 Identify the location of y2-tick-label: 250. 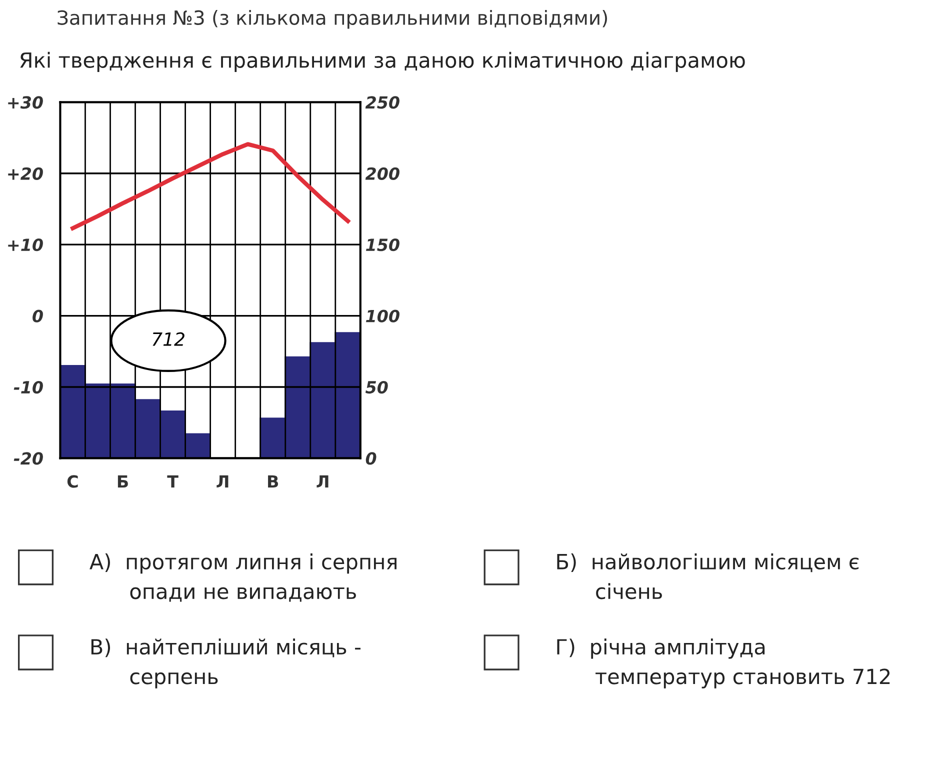
(382, 102).